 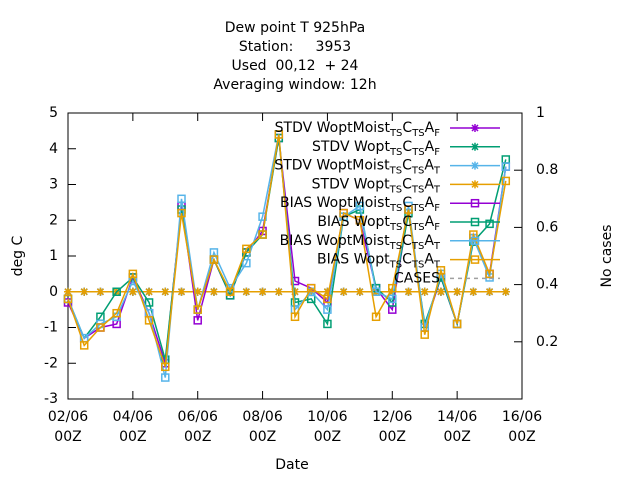 What do you see at coordinates (522, 417) in the screenshot?
I see `x-tick-label: 16/06` at bounding box center [522, 417].